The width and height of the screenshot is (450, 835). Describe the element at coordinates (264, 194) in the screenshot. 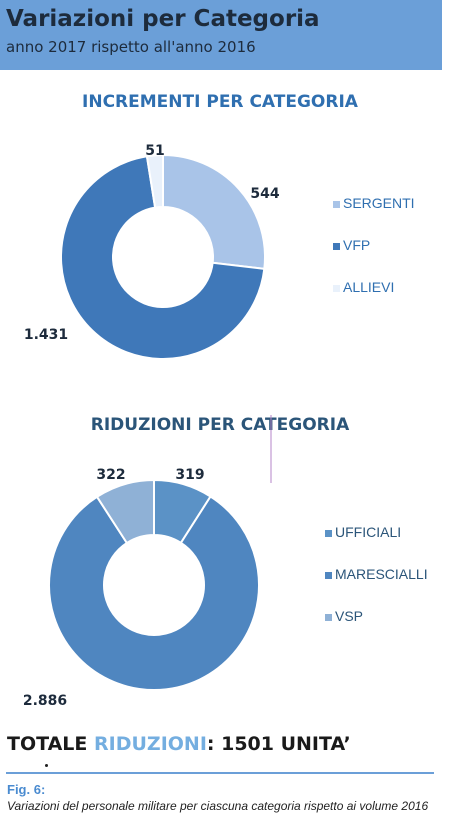

I see `data-label-sergenti: 544` at that location.